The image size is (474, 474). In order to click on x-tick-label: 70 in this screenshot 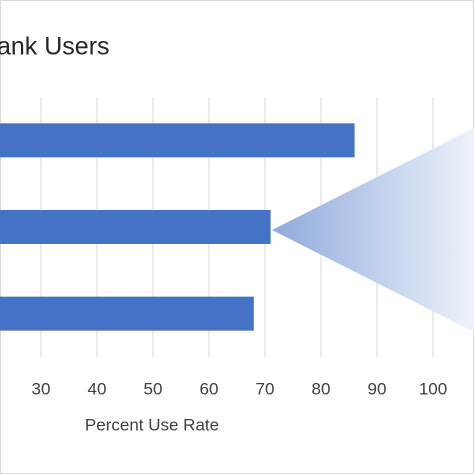, I will do `click(265, 388)`.